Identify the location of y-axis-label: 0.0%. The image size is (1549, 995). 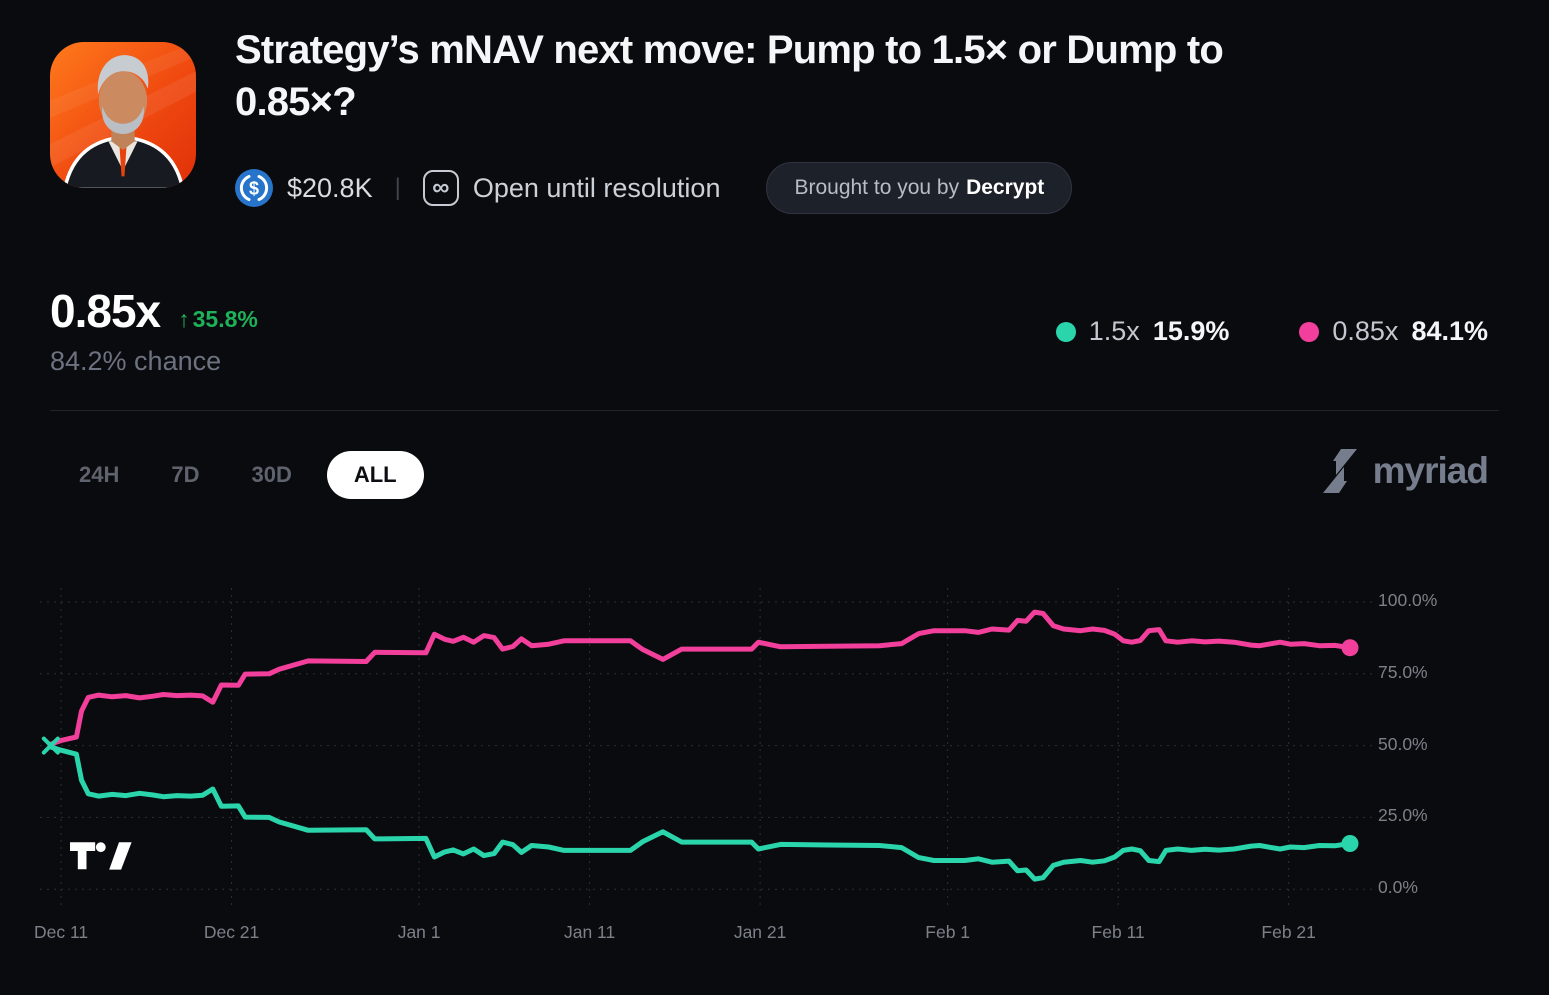
(1398, 887).